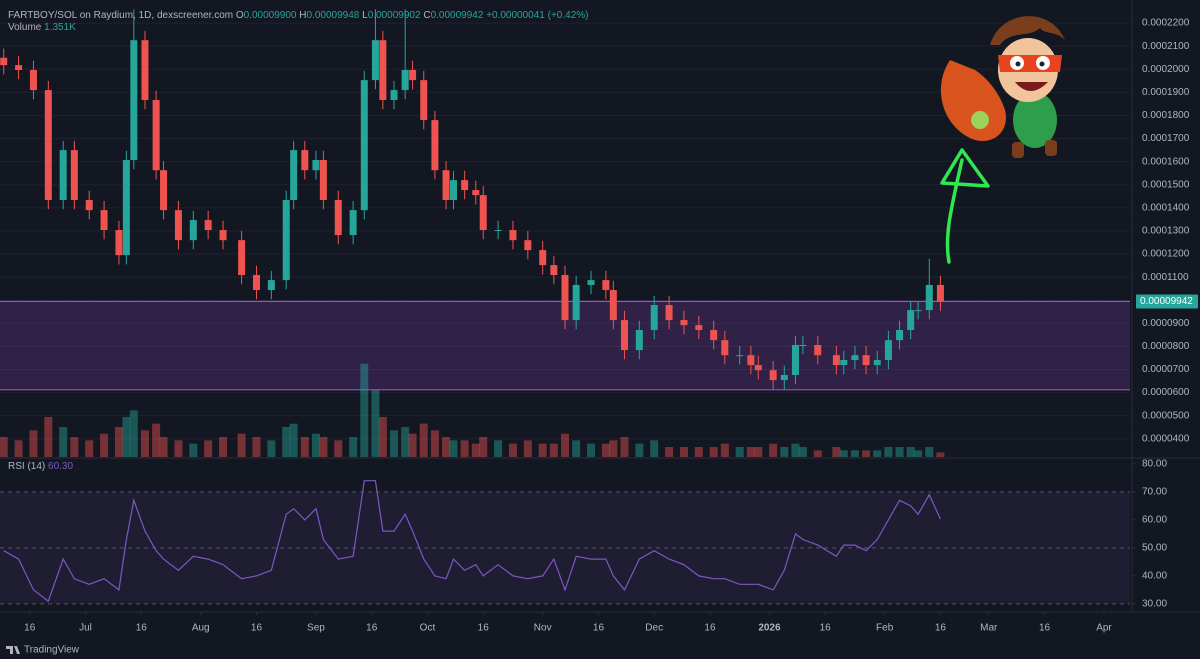 The width and height of the screenshot is (1200, 659). What do you see at coordinates (472, 541) in the screenshot?
I see `rsi-line` at bounding box center [472, 541].